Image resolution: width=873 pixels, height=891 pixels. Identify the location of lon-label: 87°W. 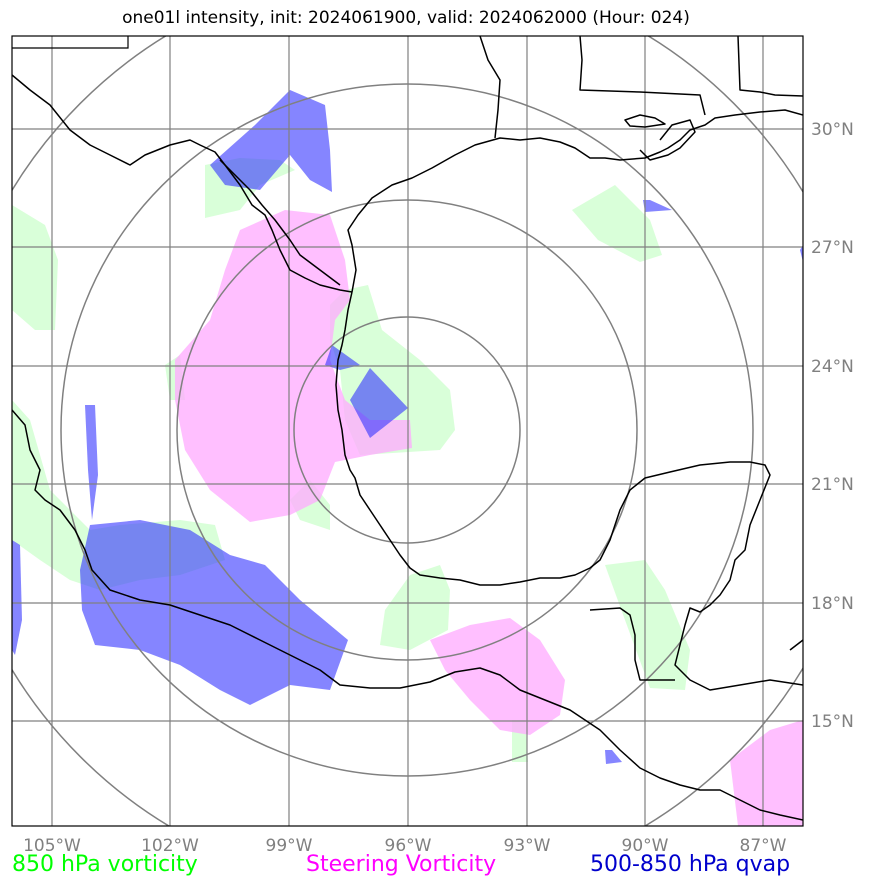
(763, 846).